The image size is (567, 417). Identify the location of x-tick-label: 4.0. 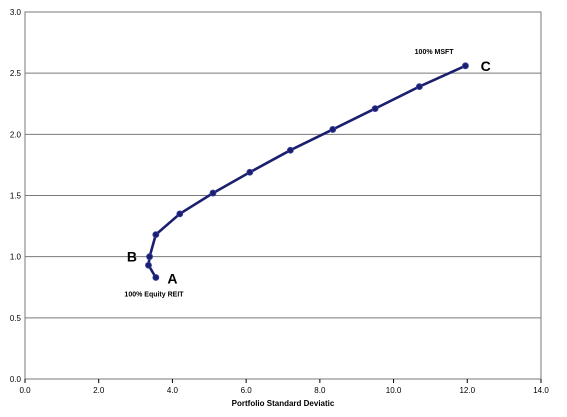
(173, 390).